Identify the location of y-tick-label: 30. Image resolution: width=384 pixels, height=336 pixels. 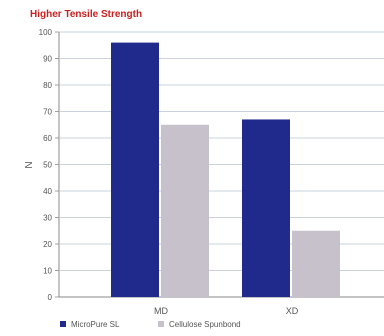
(47, 218).